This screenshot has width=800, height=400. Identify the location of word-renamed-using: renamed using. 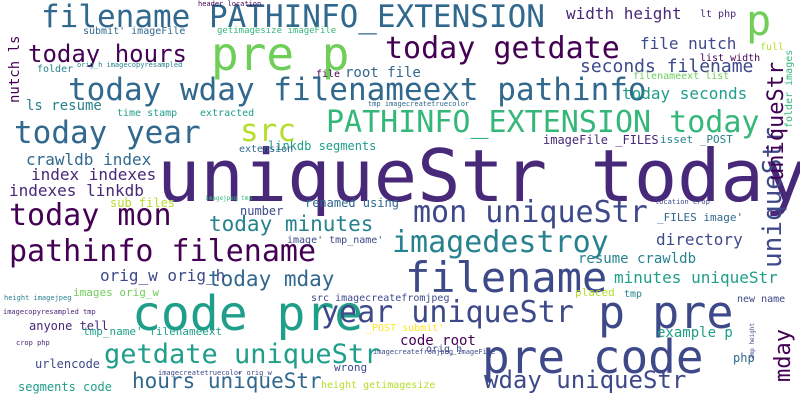
(352, 203).